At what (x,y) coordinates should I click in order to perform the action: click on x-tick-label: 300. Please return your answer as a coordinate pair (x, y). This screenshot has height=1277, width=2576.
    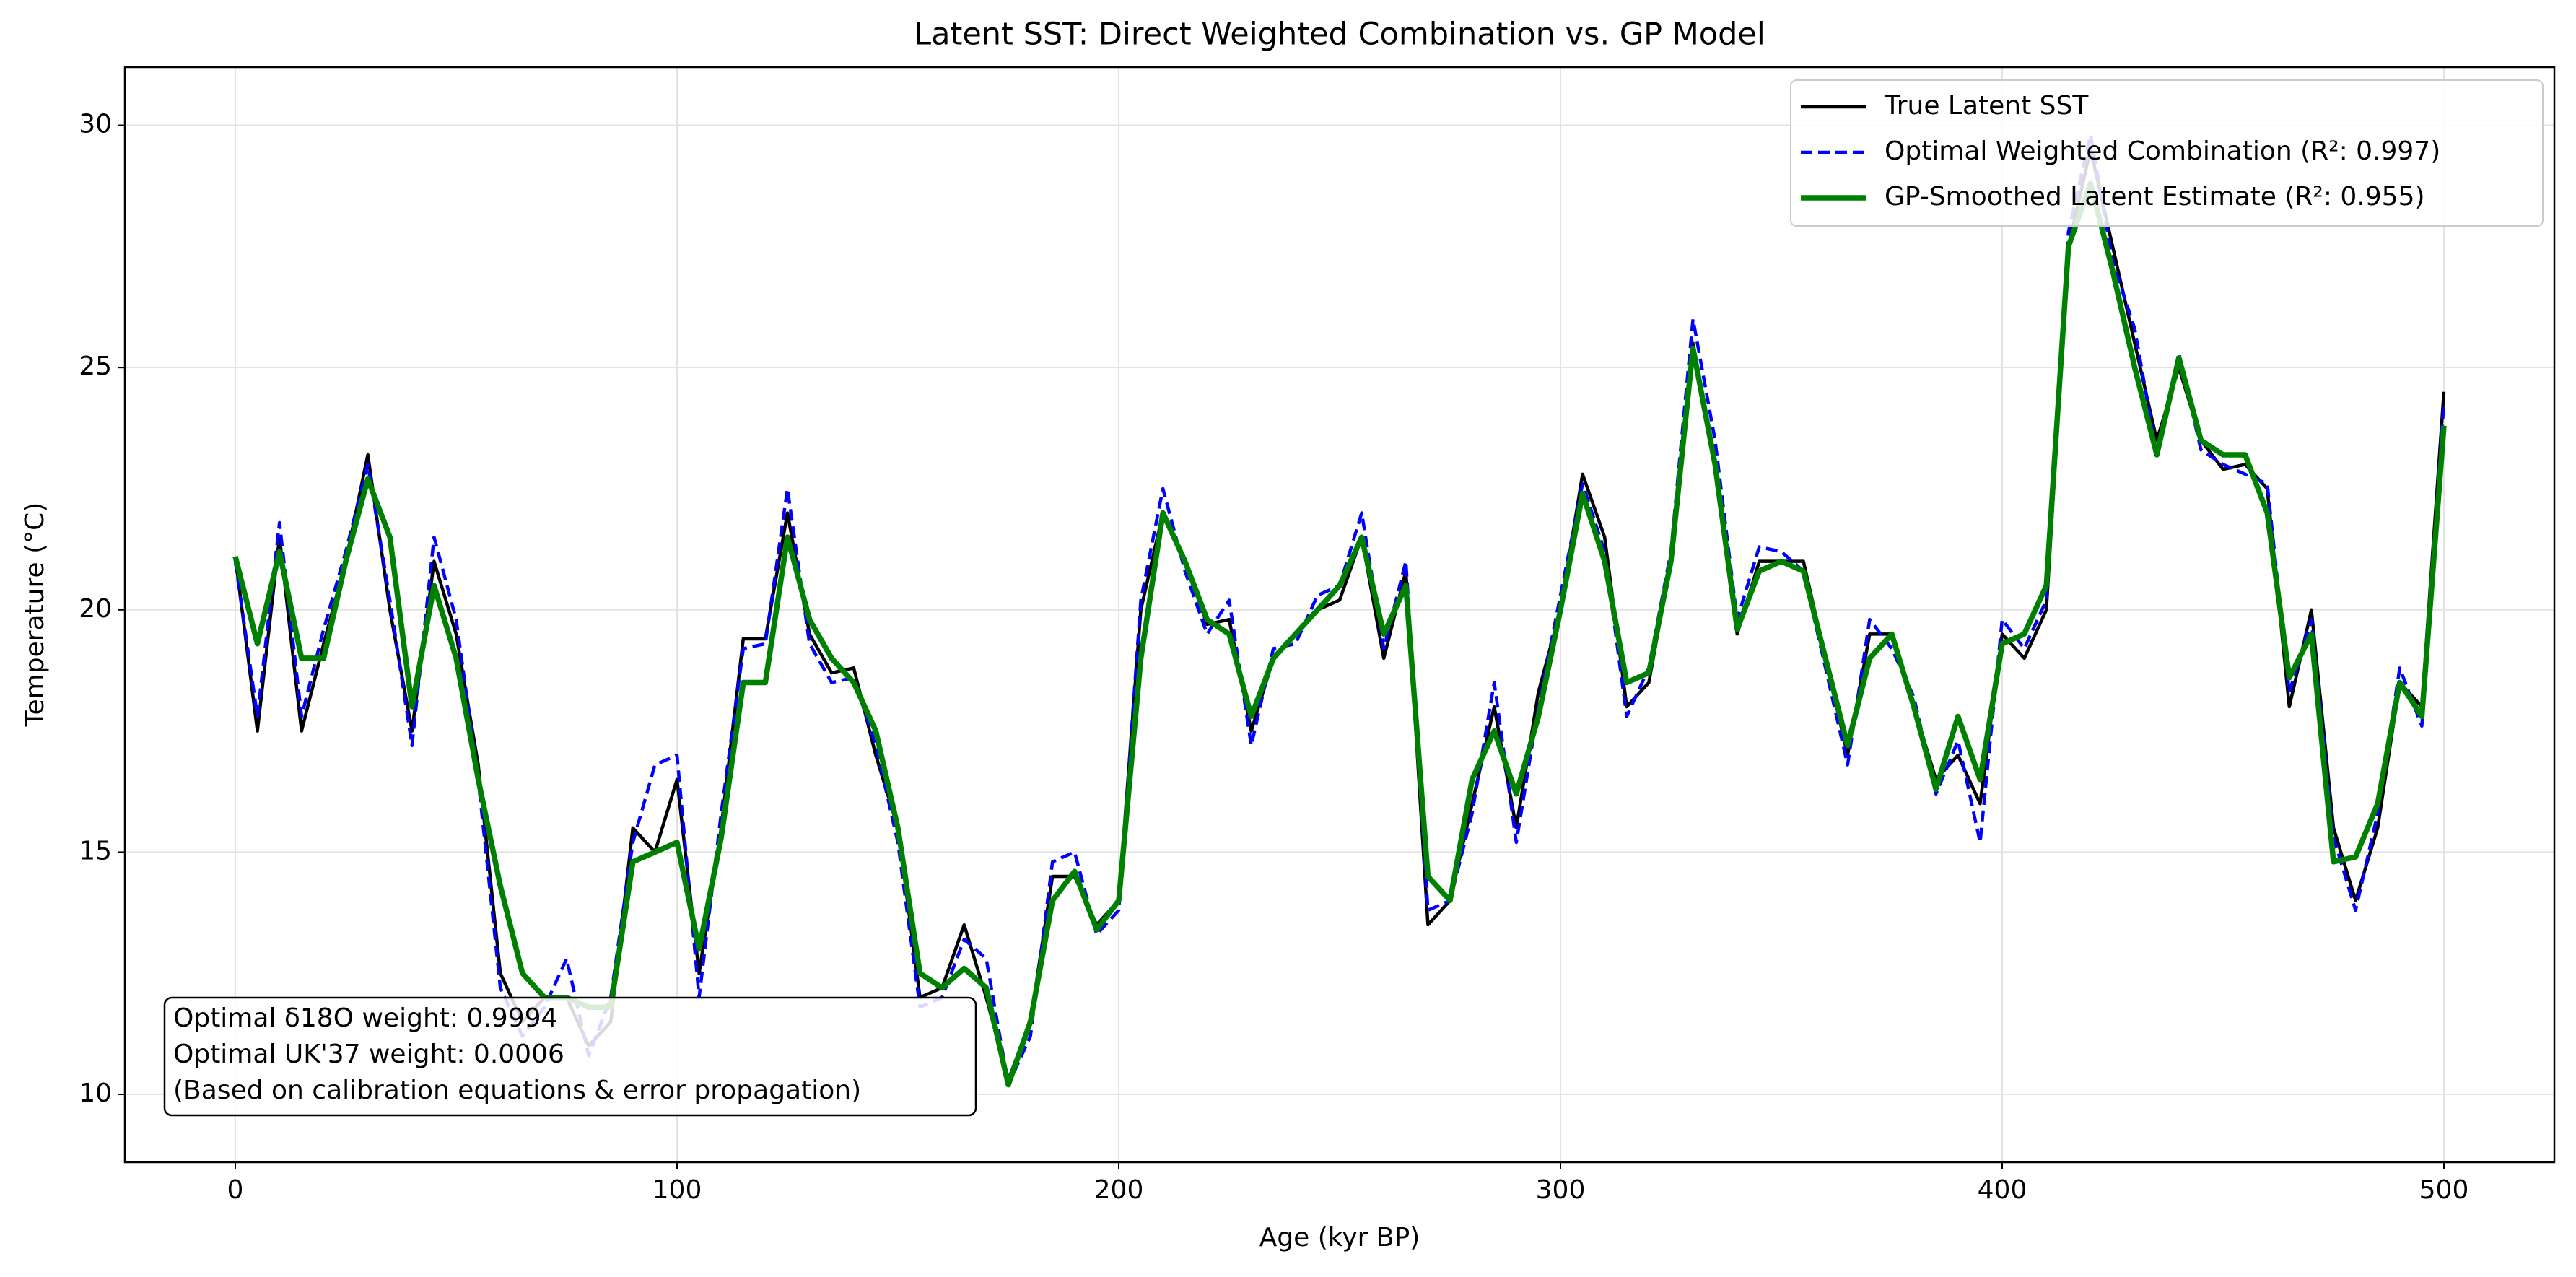
    Looking at the image, I should click on (1561, 1190).